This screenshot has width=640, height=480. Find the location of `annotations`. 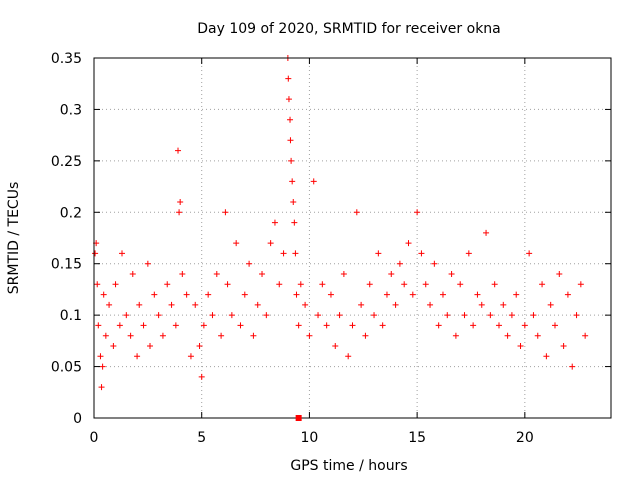

annotations is located at coordinates (298, 418).